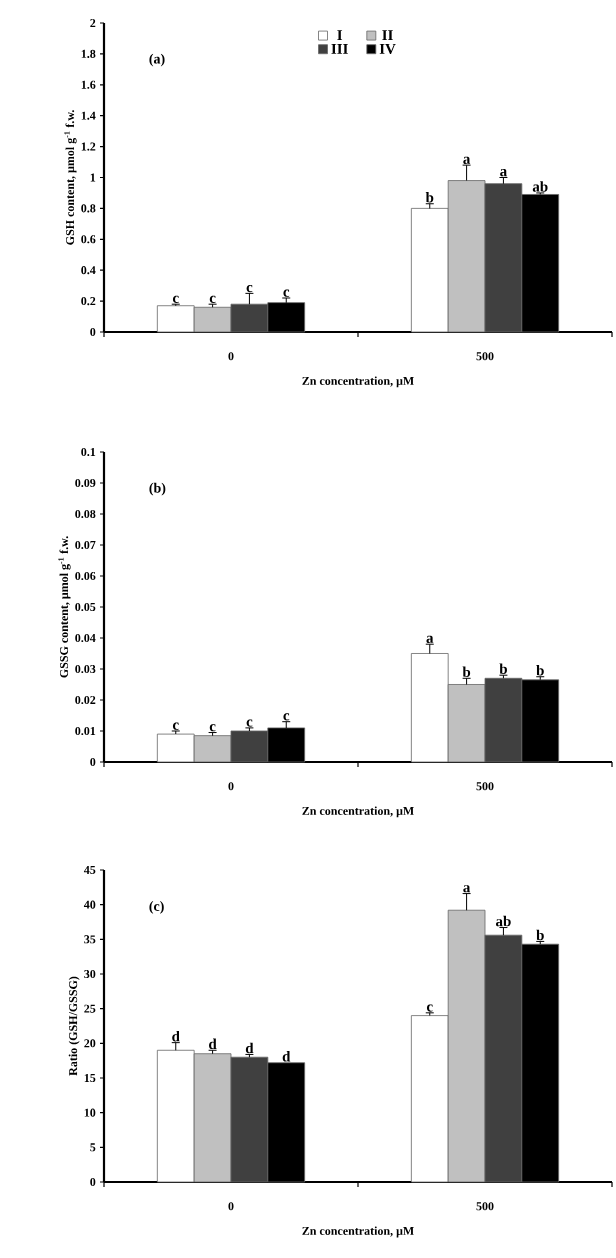  Describe the element at coordinates (93, 23) in the screenshot. I see `y-tick-label: 2` at that location.